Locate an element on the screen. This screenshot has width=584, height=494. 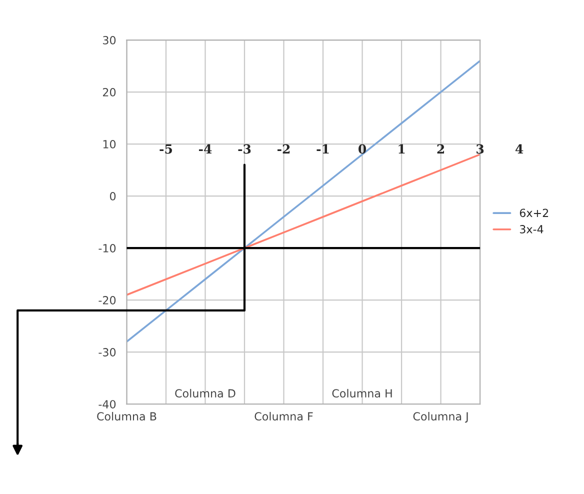
x-tick-label: Columna B is located at coordinates (126, 416).